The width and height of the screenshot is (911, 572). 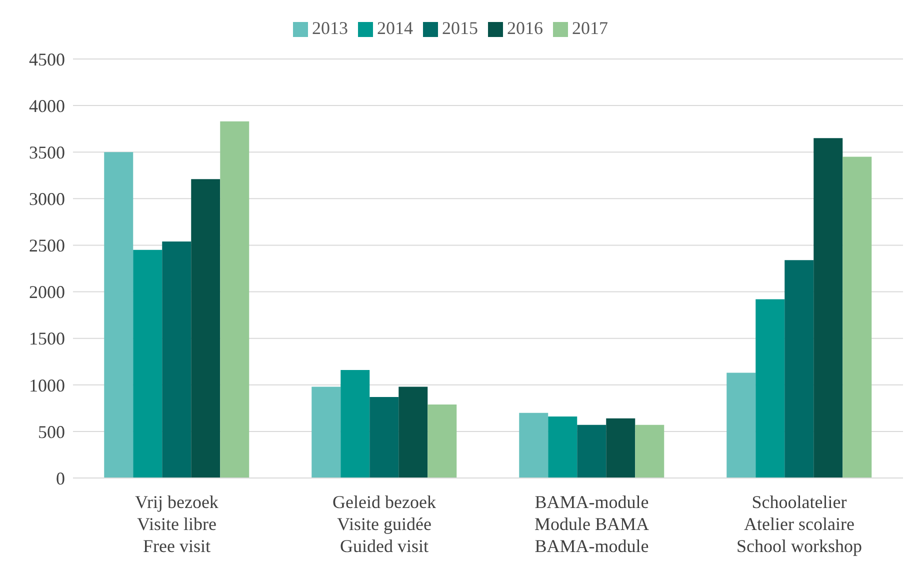 I want to click on y-tick-label: 2000, so click(x=47, y=292).